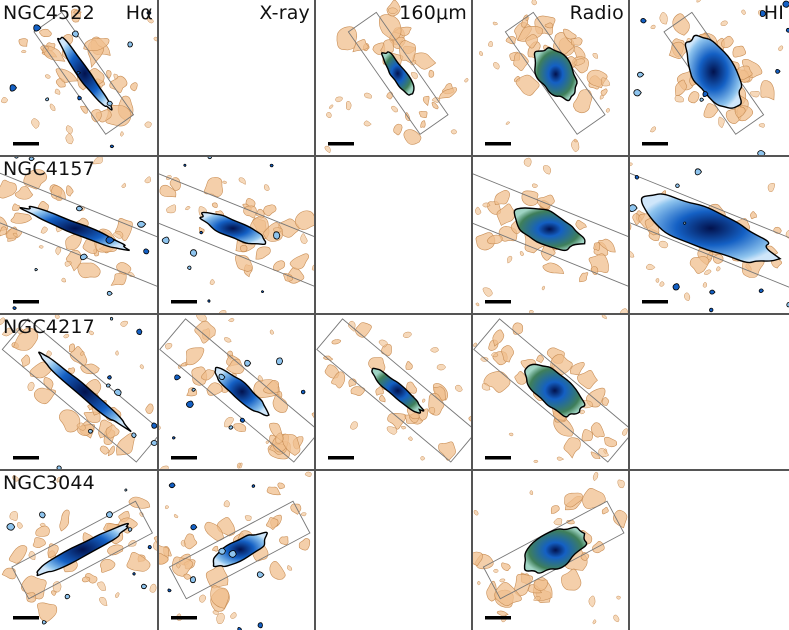 The height and width of the screenshot is (630, 789). I want to click on panel-ngc4217-160um, so click(393, 392).